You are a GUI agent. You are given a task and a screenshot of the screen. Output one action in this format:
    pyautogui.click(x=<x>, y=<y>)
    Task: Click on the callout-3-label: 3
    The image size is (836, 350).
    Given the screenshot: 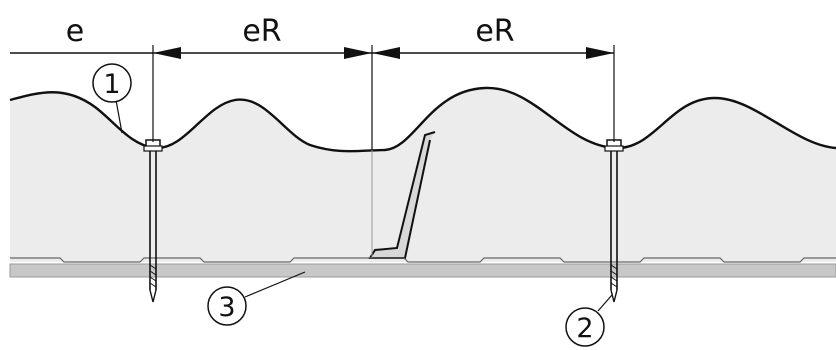 What is the action you would take?
    pyautogui.click(x=226, y=307)
    